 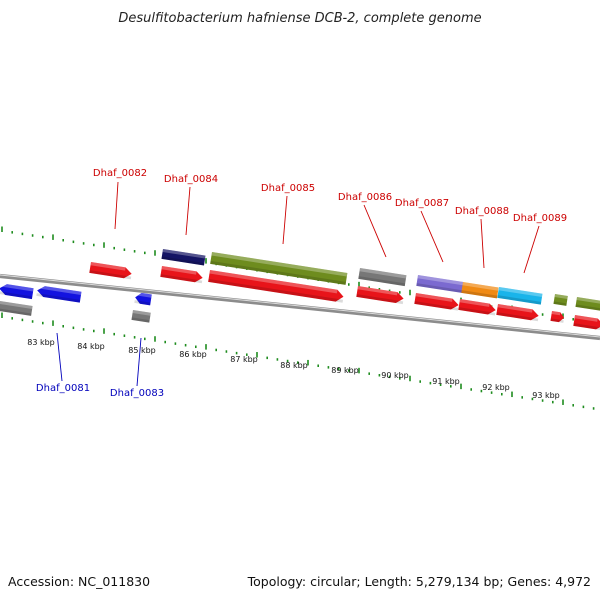 I want to click on backbone-highlight, so click(x=300, y=306).